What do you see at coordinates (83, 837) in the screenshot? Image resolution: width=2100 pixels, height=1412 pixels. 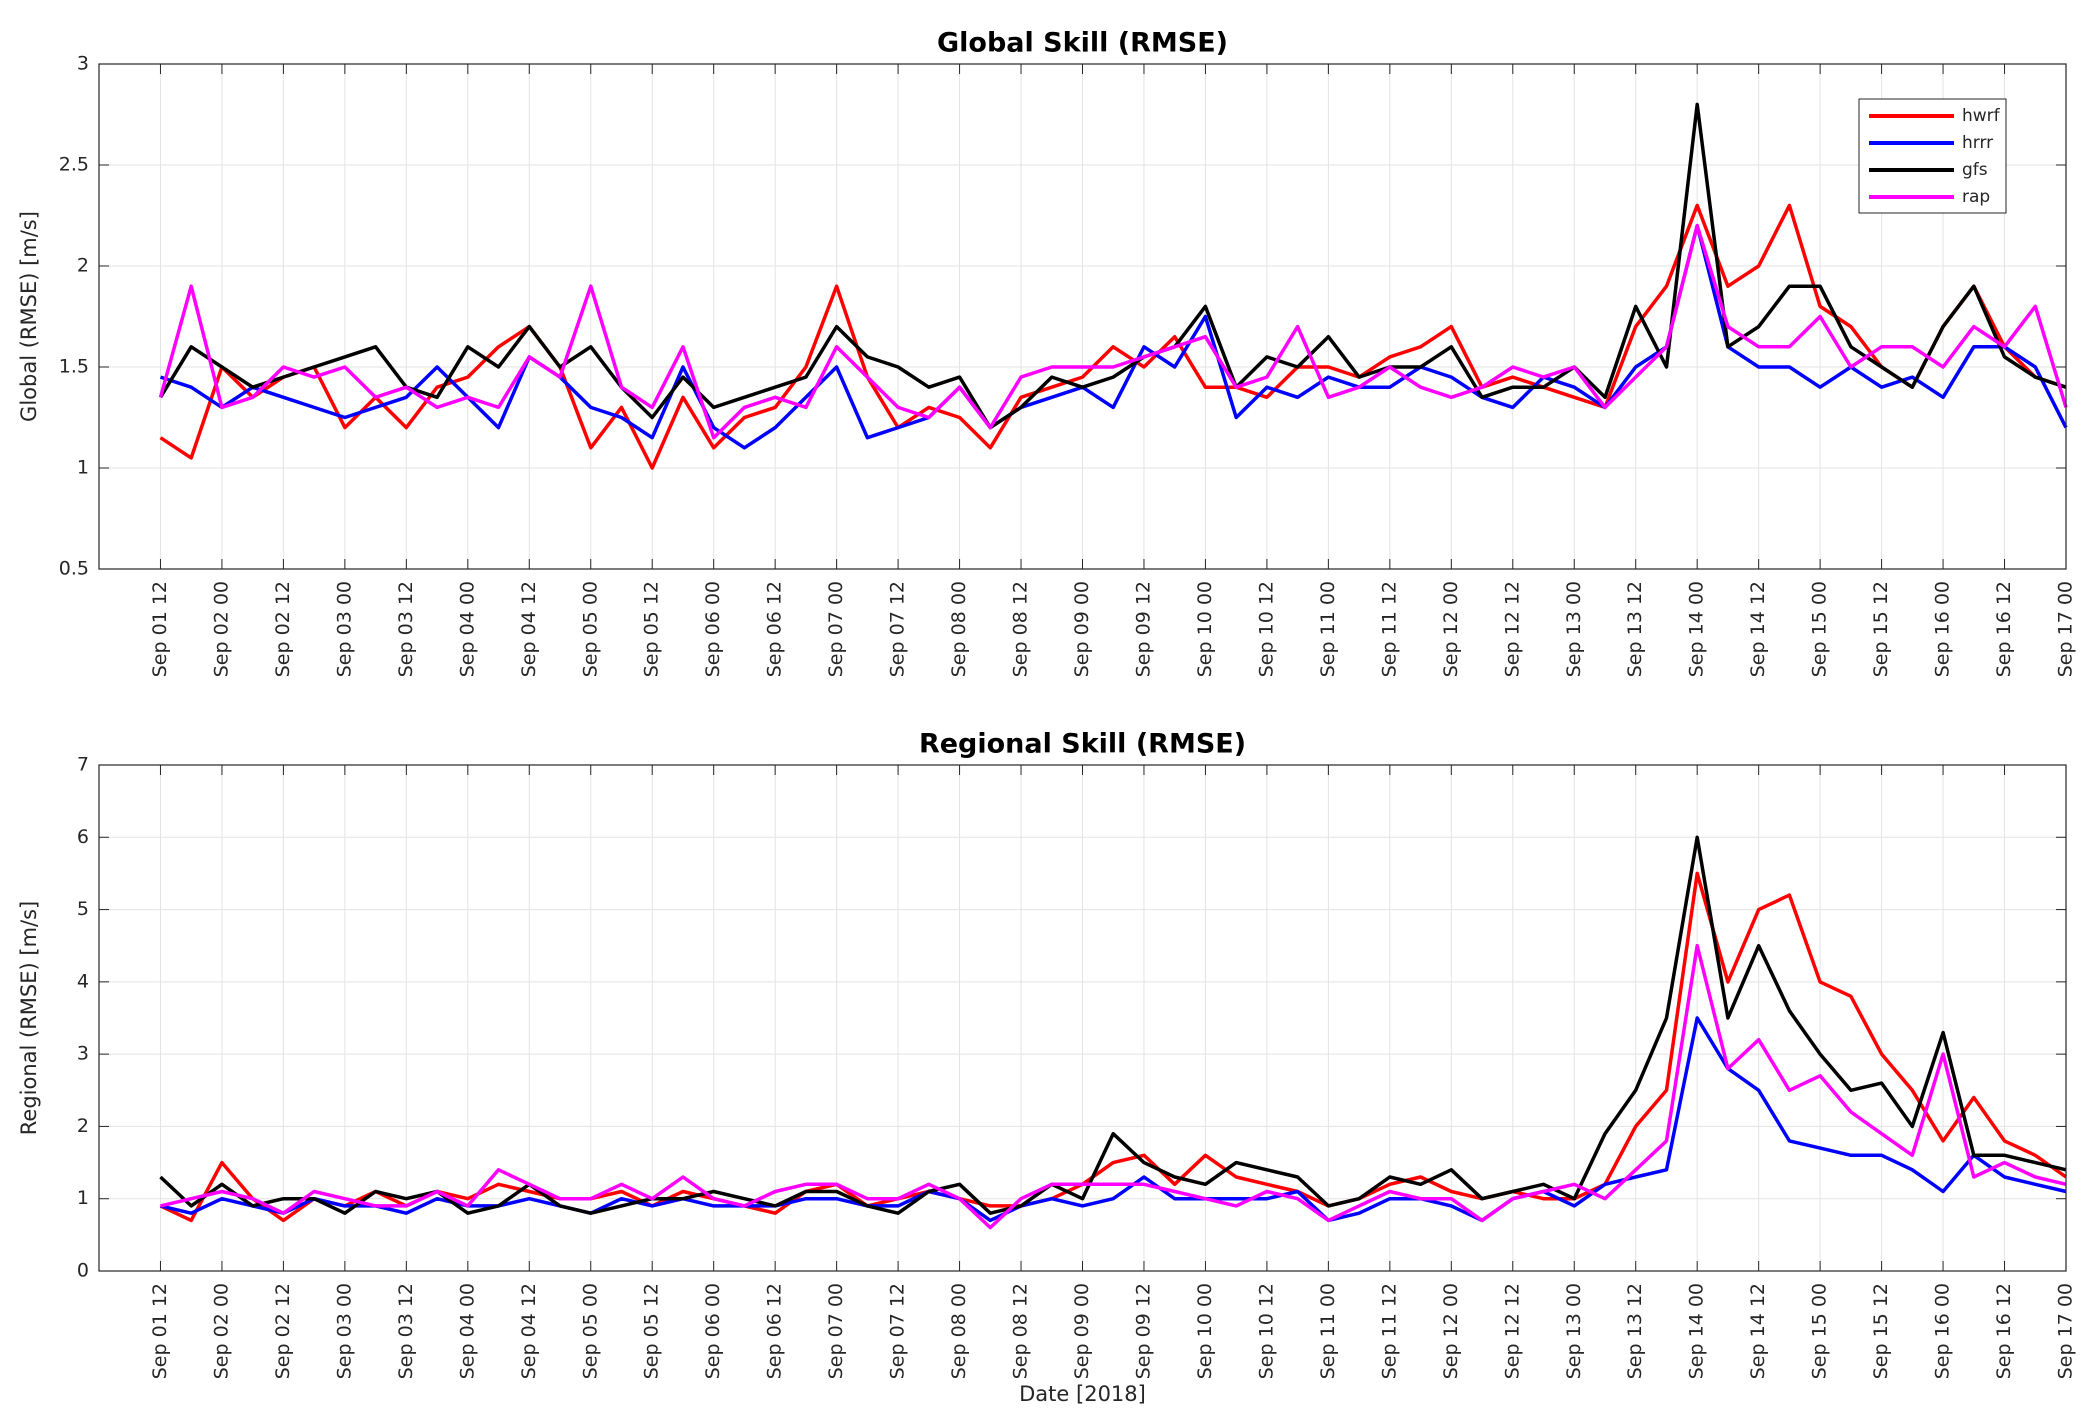 I see `y-tick-label: 6` at bounding box center [83, 837].